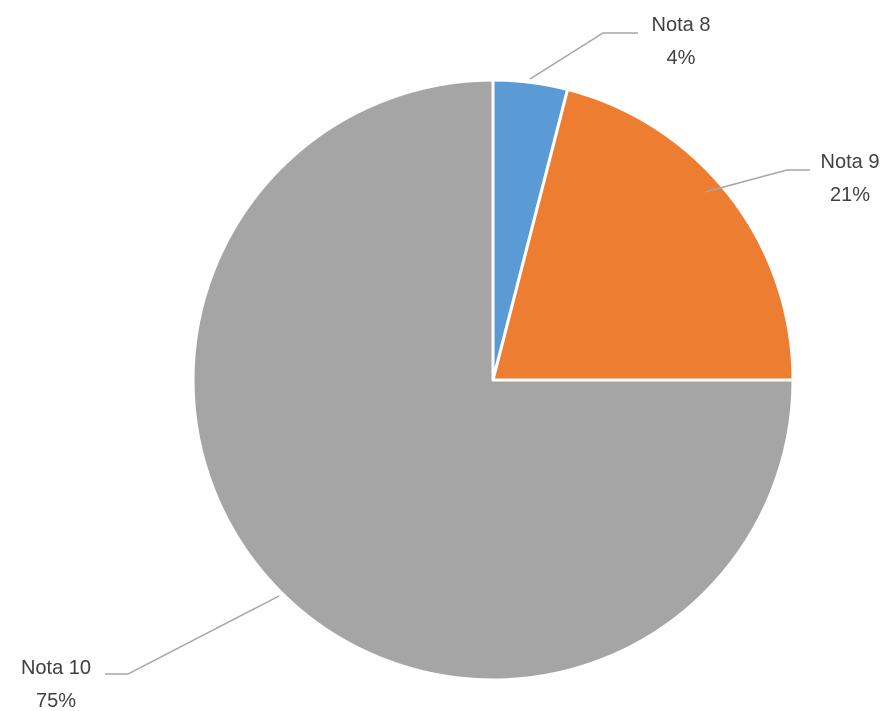 The image size is (891, 711). Describe the element at coordinates (56, 700) in the screenshot. I see `slice-percent-label: 75%` at that location.